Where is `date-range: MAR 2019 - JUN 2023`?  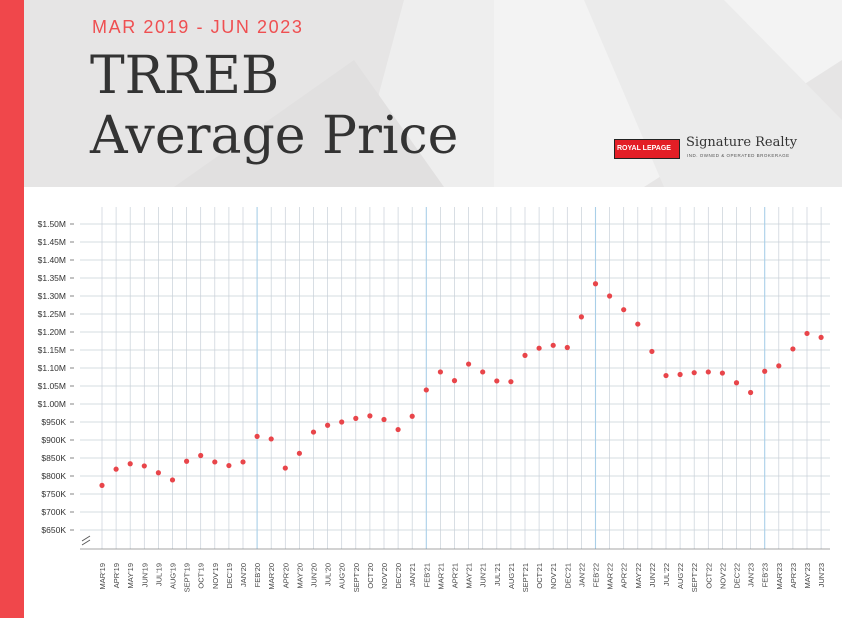
date-range: MAR 2019 - JUN 2023 is located at coordinates (198, 27).